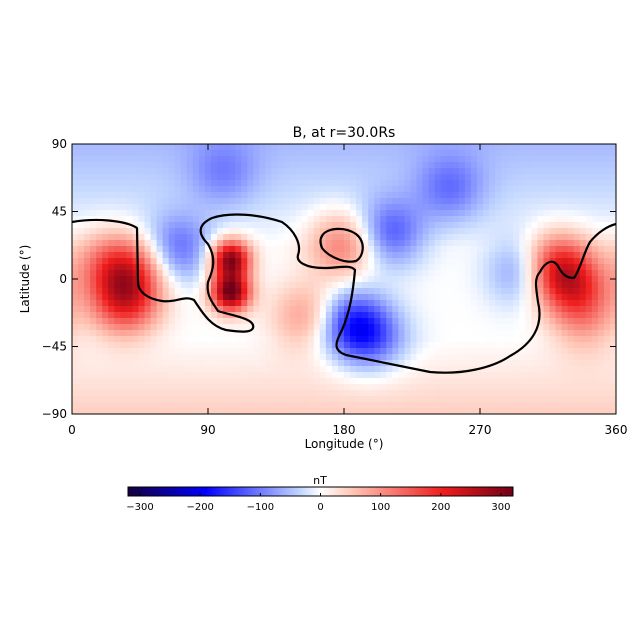 This screenshot has width=640, height=640. Describe the element at coordinates (139, 507) in the screenshot. I see `colorbar-tick-label: −300` at that location.